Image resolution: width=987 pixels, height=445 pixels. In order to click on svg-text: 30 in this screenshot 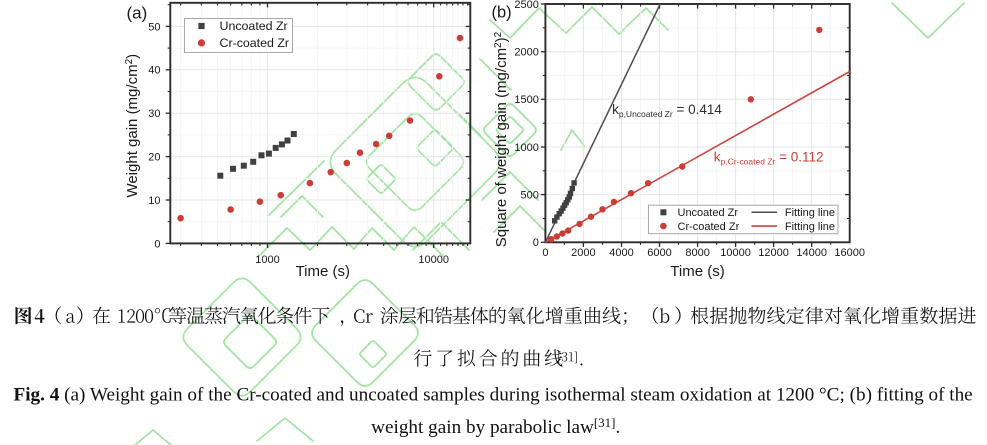, I will do `click(154, 114)`.